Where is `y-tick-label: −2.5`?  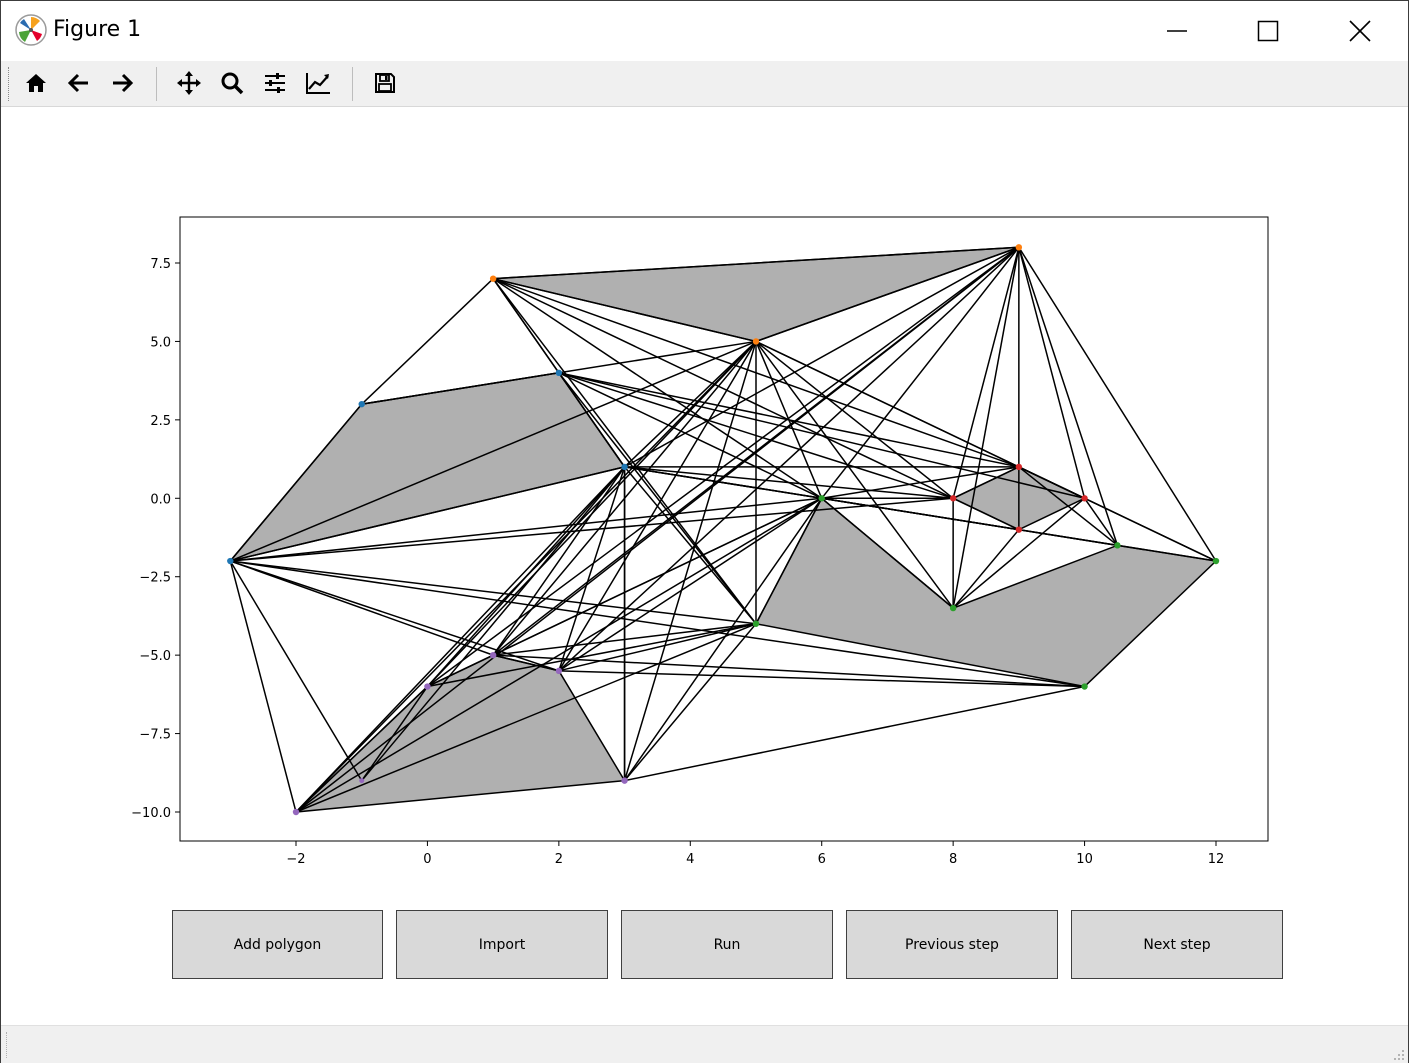 y-tick-label: −2.5 is located at coordinates (155, 578).